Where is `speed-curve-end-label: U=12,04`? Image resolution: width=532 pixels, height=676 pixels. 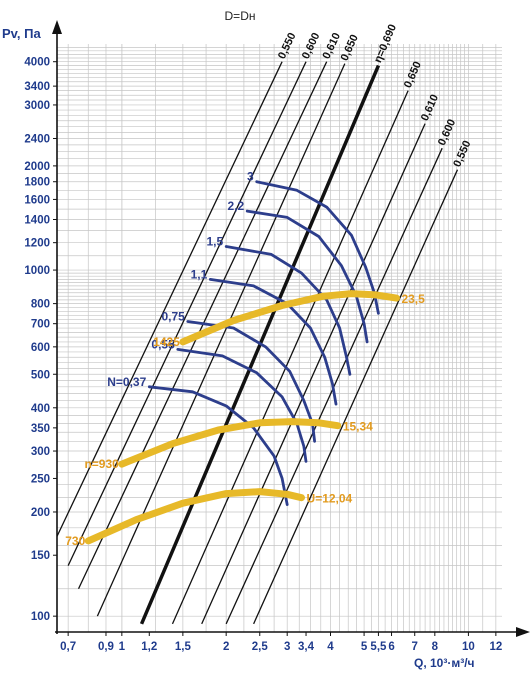 speed-curve-end-label: U=12,04 is located at coordinates (330, 499).